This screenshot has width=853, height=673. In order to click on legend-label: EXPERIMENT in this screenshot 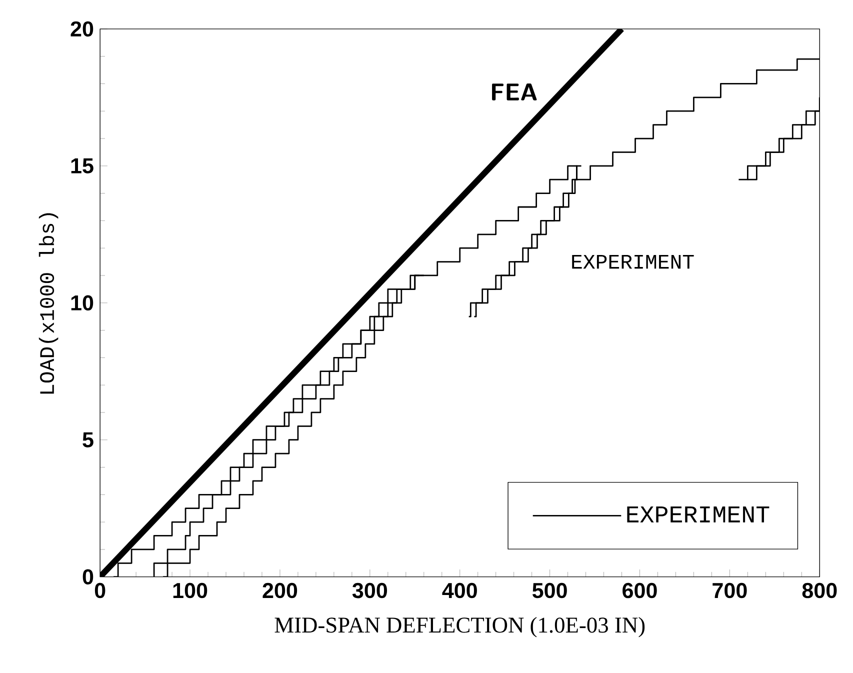, I will do `click(698, 514)`.